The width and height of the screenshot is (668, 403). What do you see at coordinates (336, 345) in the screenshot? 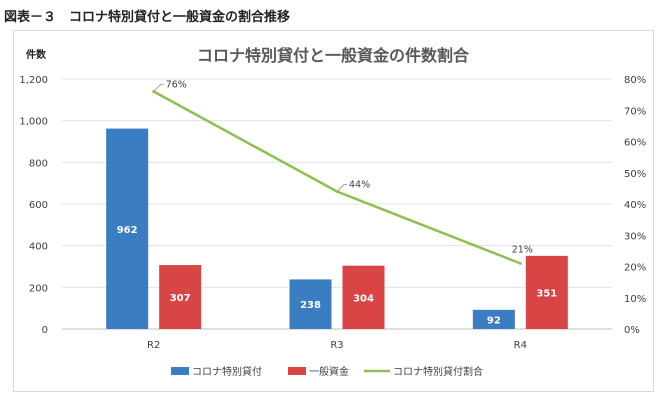
I see `x-tick-label: R3` at bounding box center [336, 345].